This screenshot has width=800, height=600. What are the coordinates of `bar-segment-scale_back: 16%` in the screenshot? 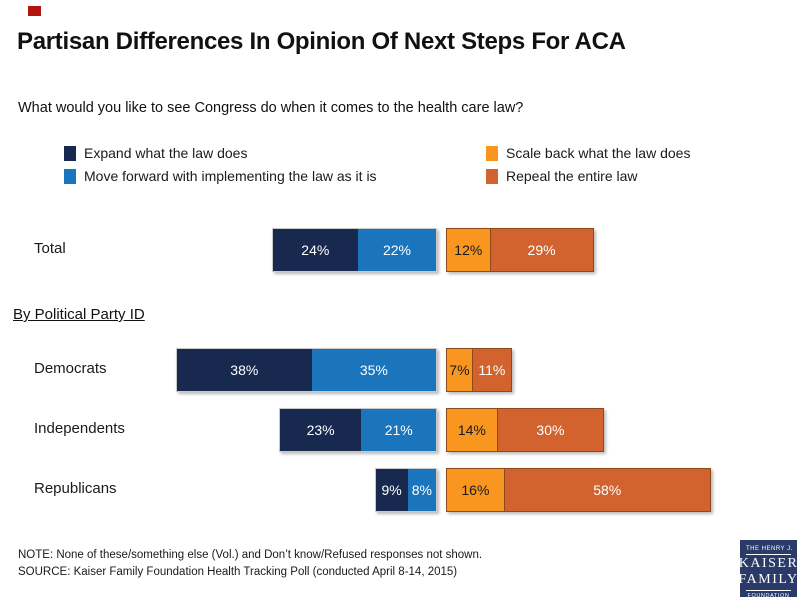 It's located at (475, 490).